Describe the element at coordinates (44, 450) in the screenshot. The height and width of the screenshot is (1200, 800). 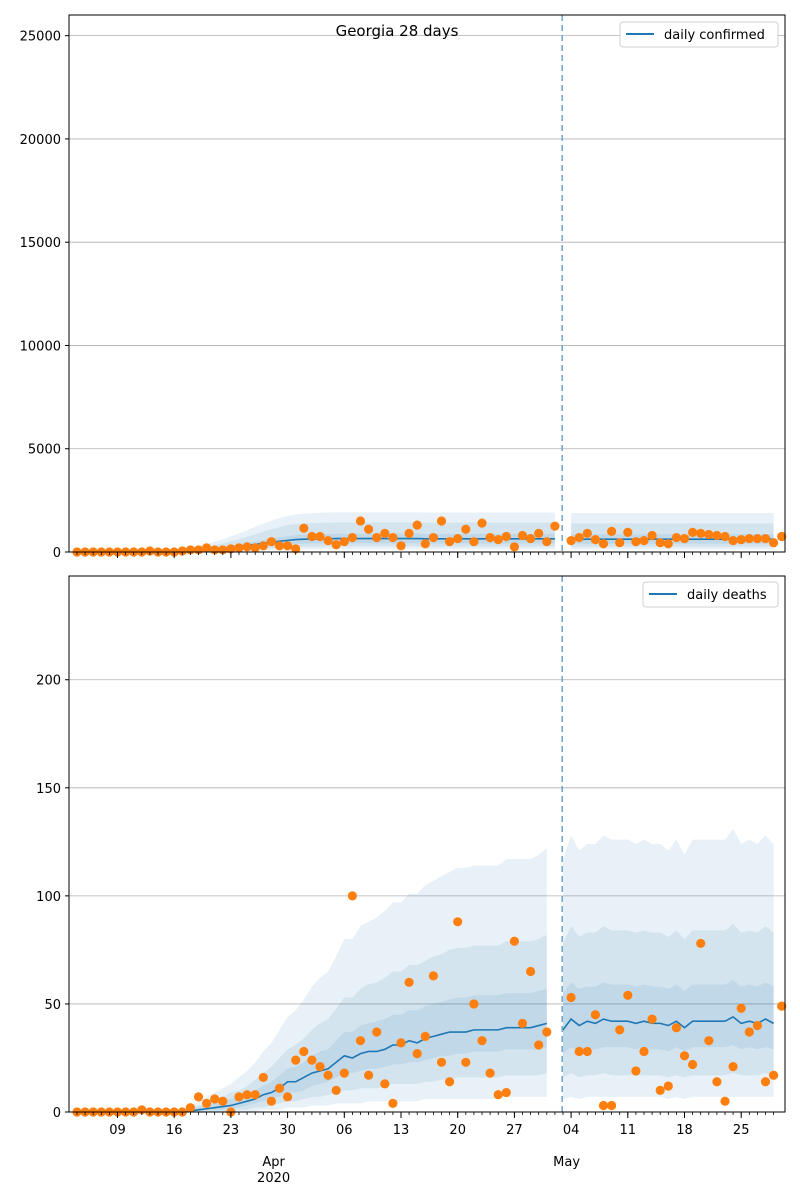
I see `y-tick-label: 5000` at that location.